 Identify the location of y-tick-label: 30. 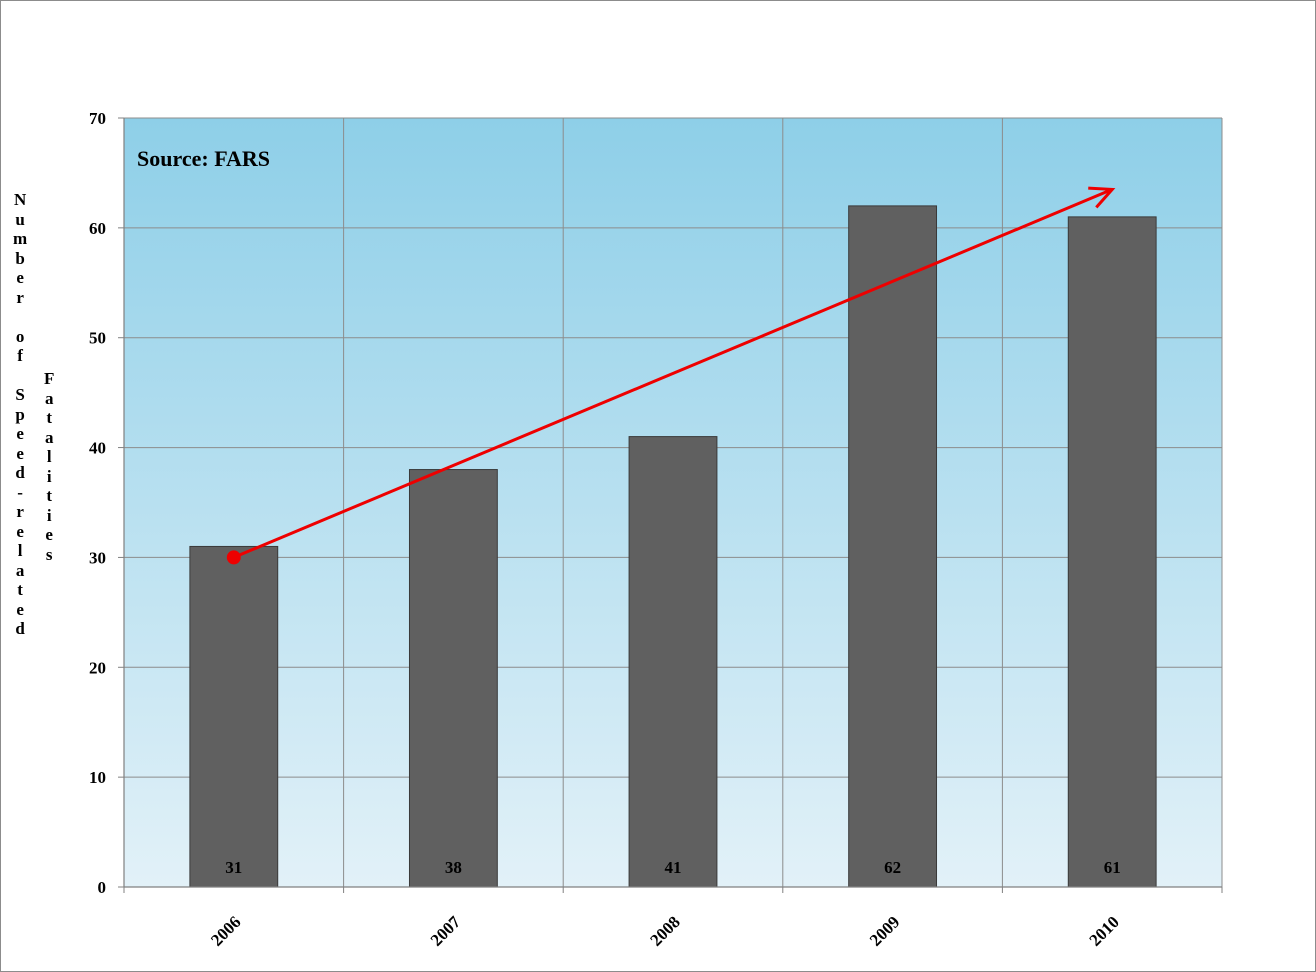
(97, 557).